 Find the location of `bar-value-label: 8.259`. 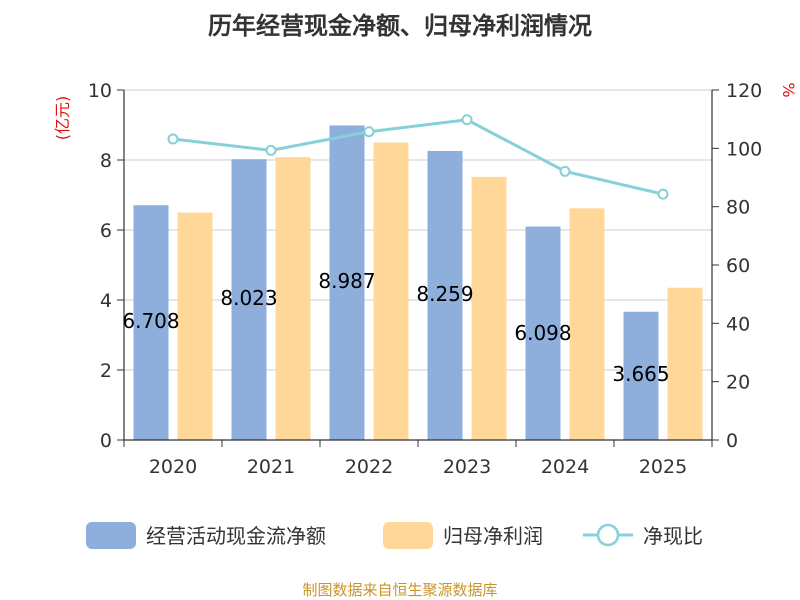

bar-value-label: 8.259 is located at coordinates (444, 294).